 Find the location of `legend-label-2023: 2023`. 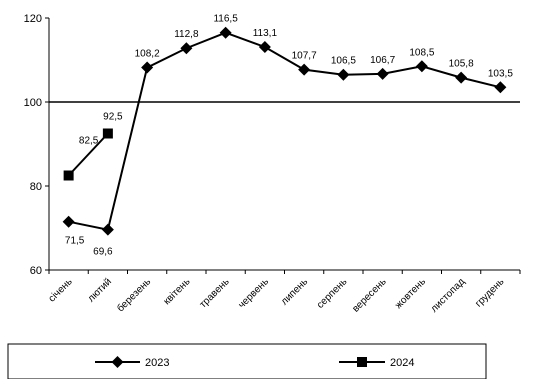

legend-label-2023: 2023 is located at coordinates (157, 363).